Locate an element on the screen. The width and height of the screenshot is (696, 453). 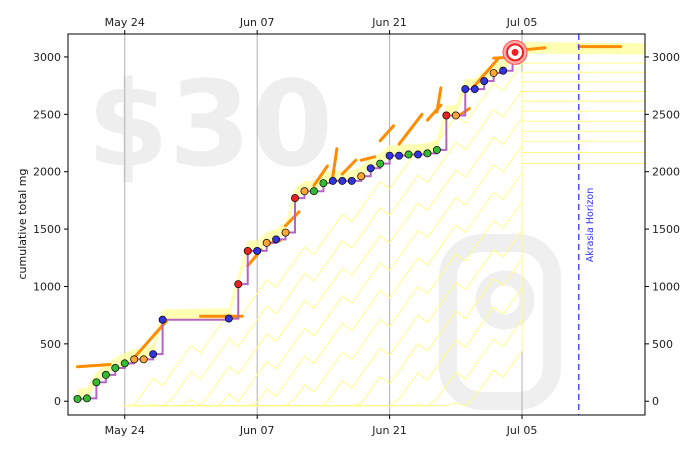
akrasia-horizon-label: Akrasia Horizon is located at coordinates (590, 225).